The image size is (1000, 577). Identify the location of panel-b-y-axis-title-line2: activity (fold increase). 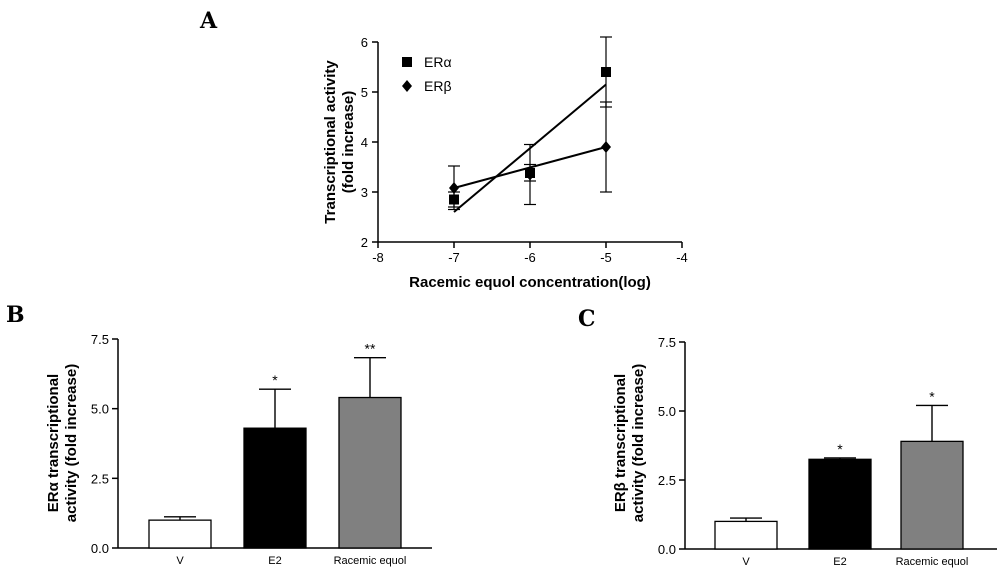
(71, 443).